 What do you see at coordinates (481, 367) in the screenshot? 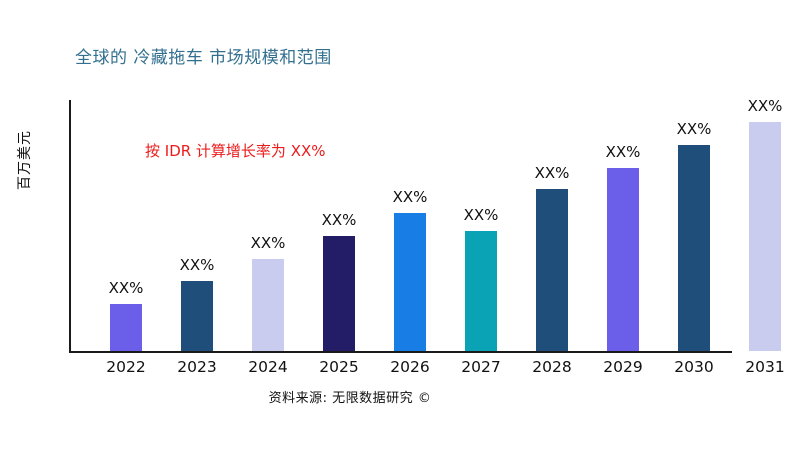
I see `x-tick-label-2027: 2027` at bounding box center [481, 367].